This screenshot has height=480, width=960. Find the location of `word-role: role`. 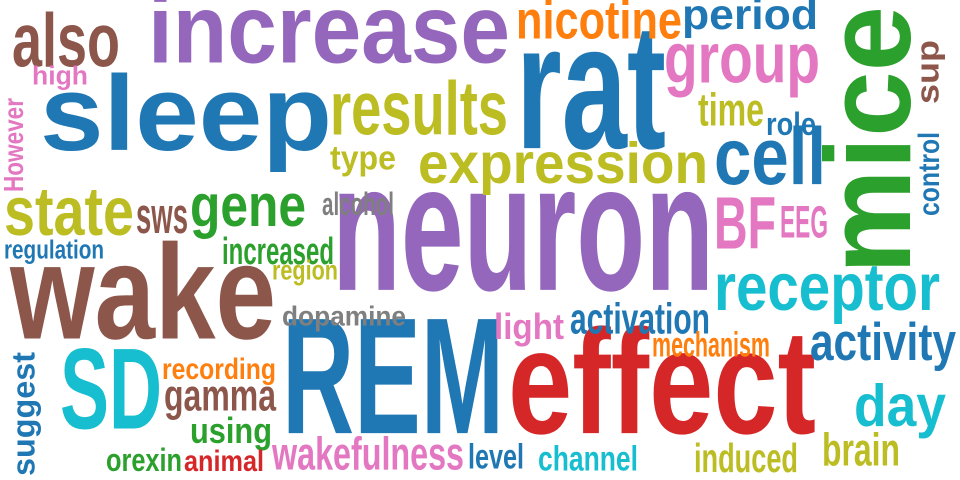

word-role: role is located at coordinates (791, 123).